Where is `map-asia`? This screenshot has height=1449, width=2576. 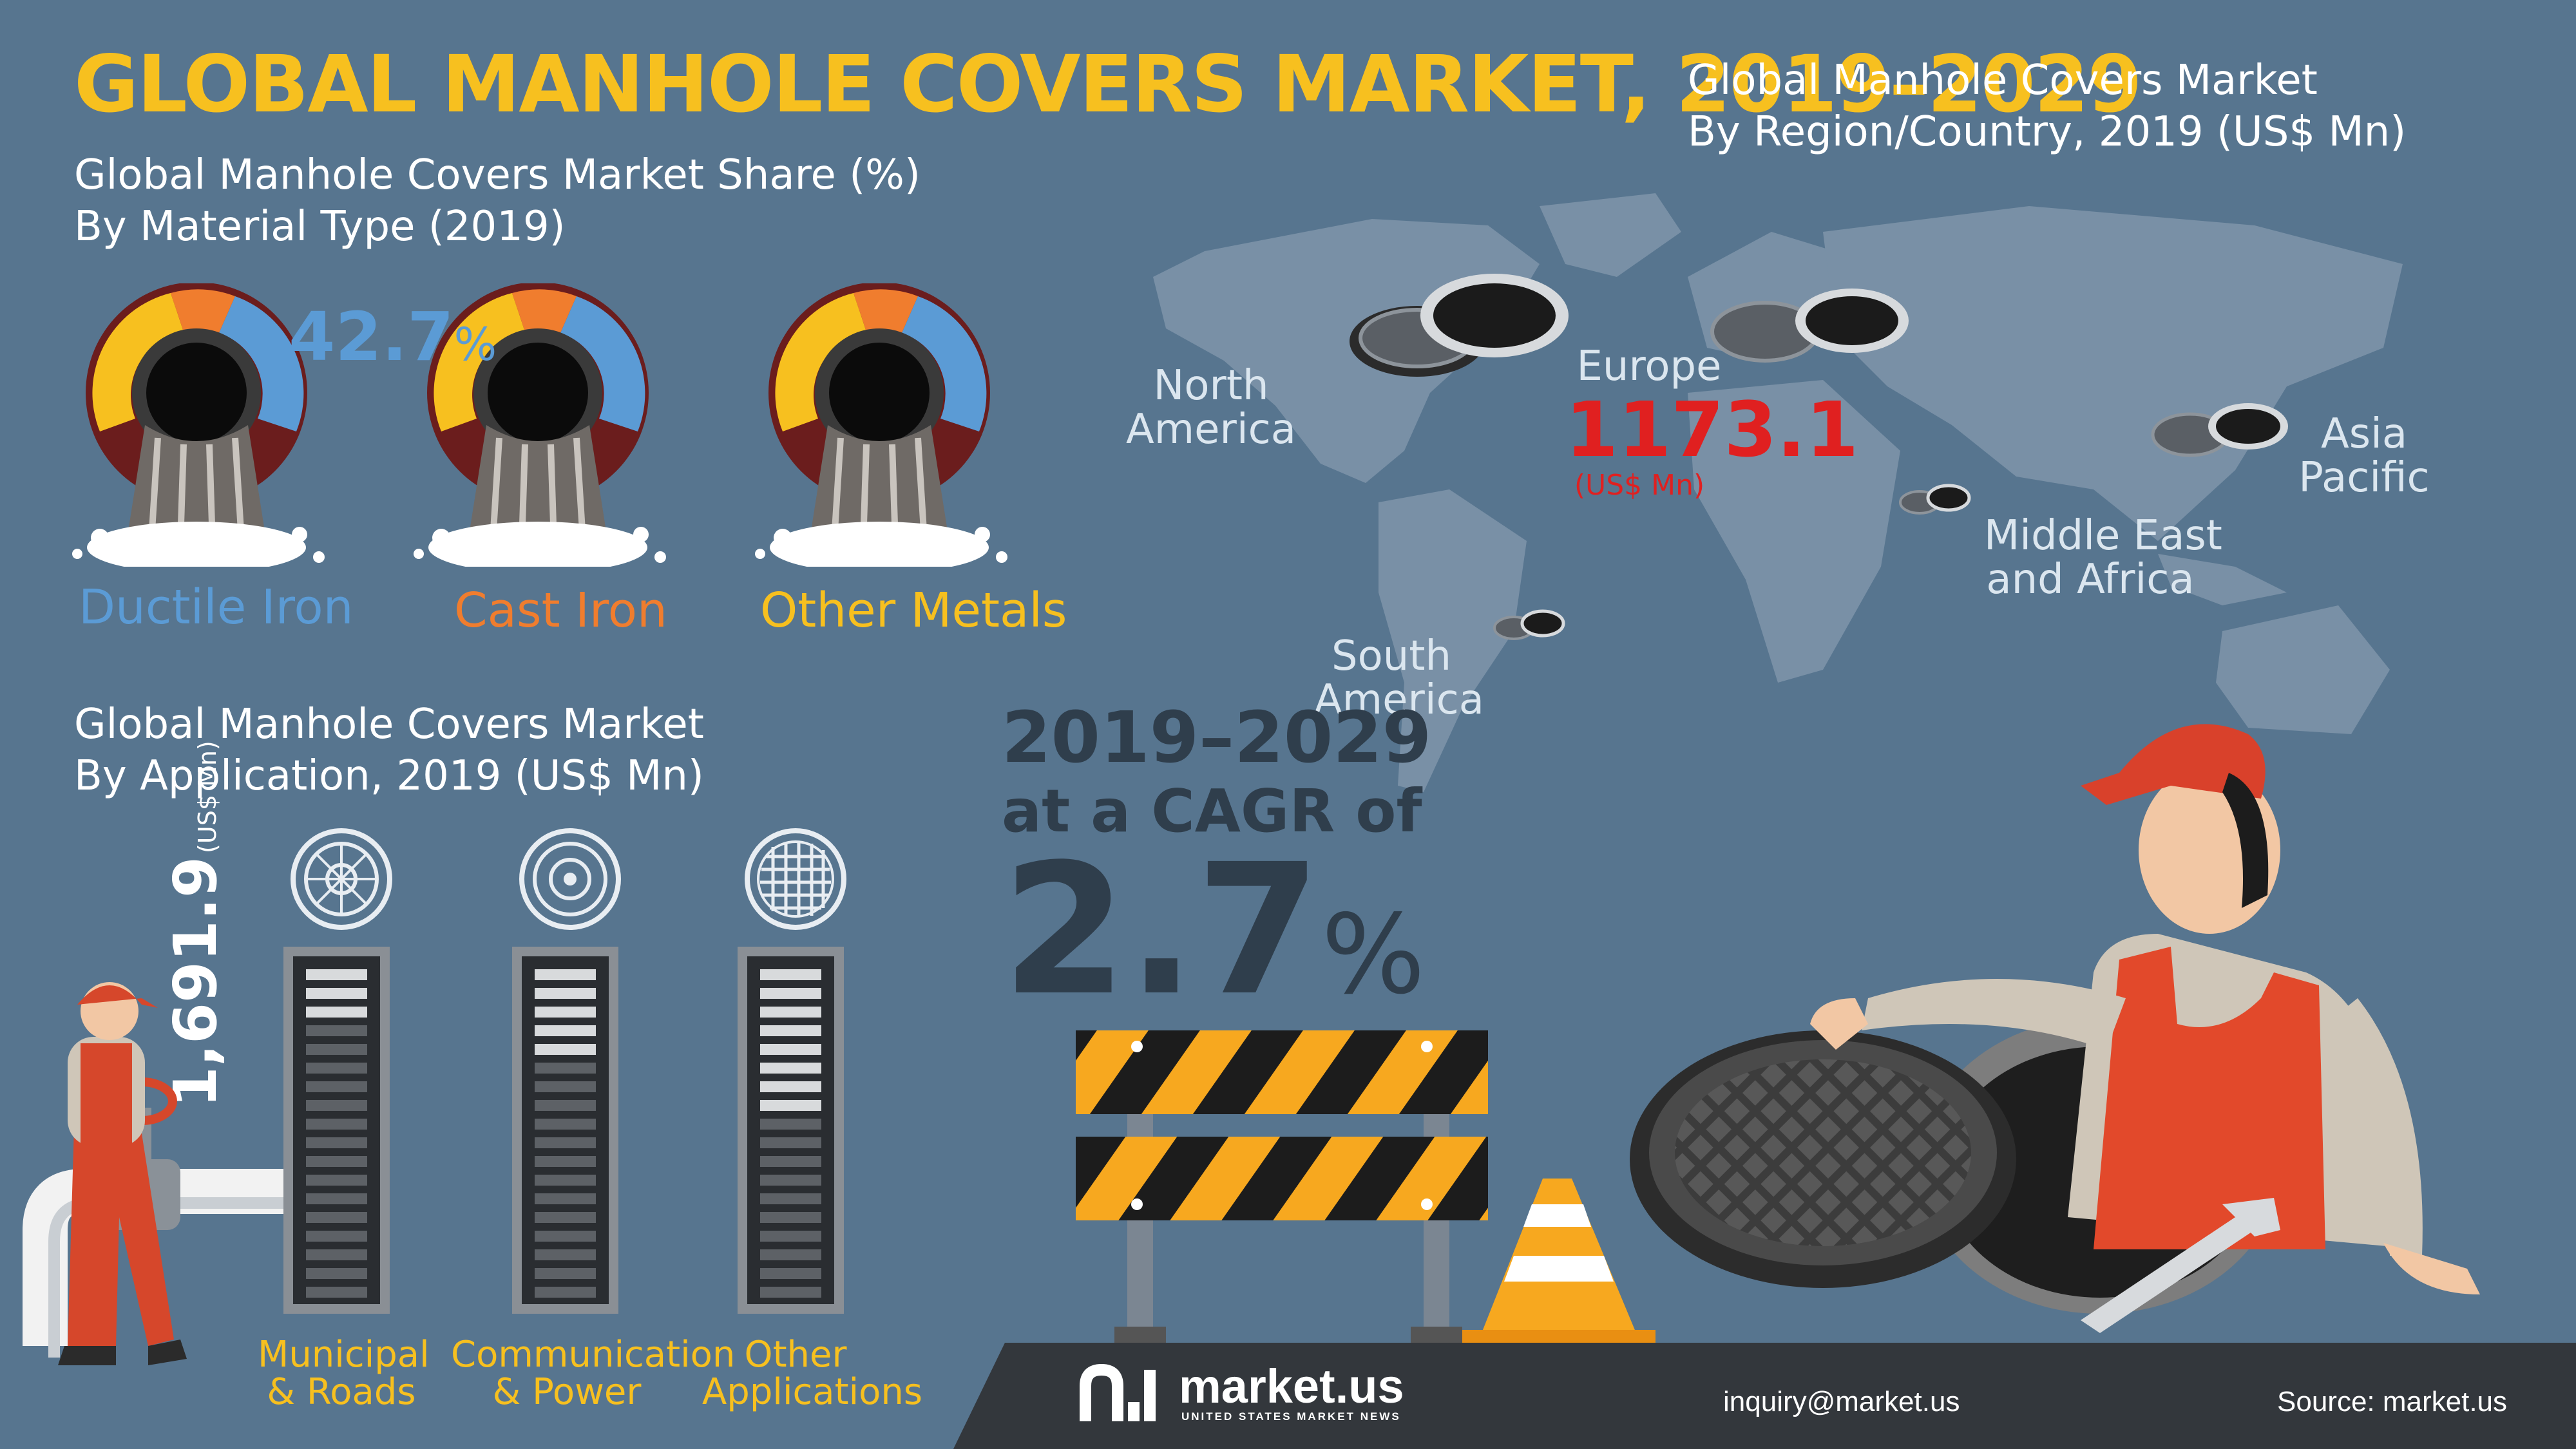 map-asia is located at coordinates (2113, 373).